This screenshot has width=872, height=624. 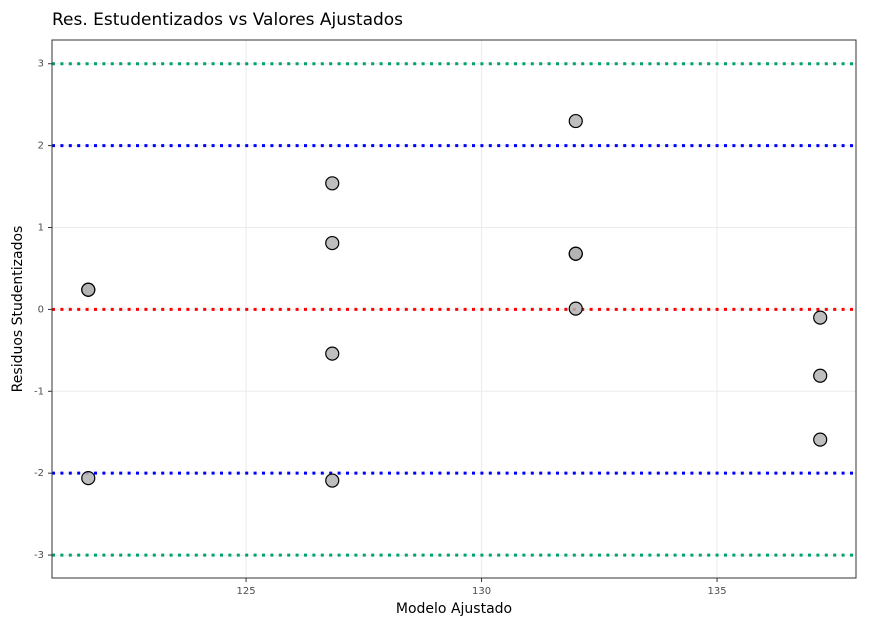 I want to click on x-tick-label: 130, so click(x=481, y=591).